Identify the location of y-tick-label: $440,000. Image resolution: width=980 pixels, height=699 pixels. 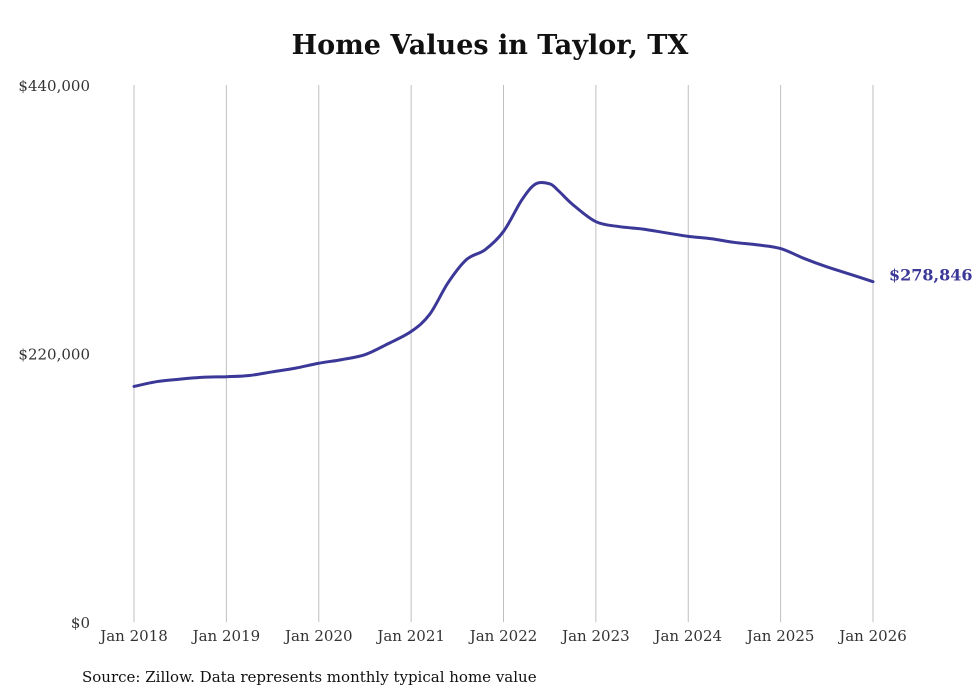
(54, 86).